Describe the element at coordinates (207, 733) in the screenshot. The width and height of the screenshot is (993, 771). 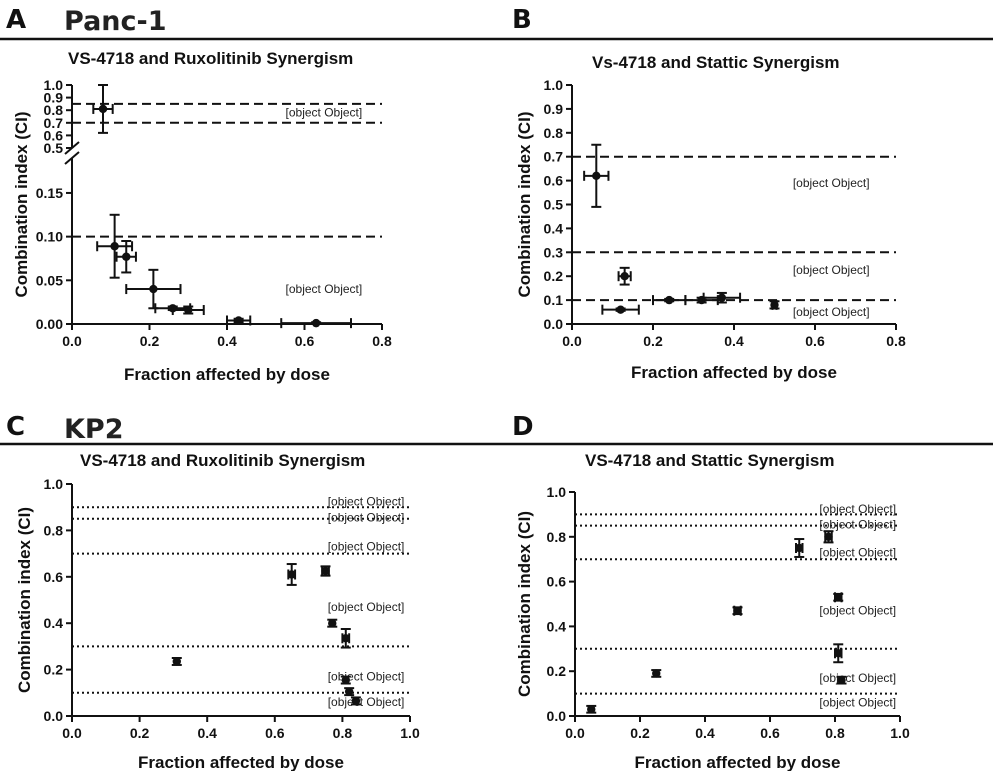
I see `panel-c-x-tick-label: 0.4` at that location.